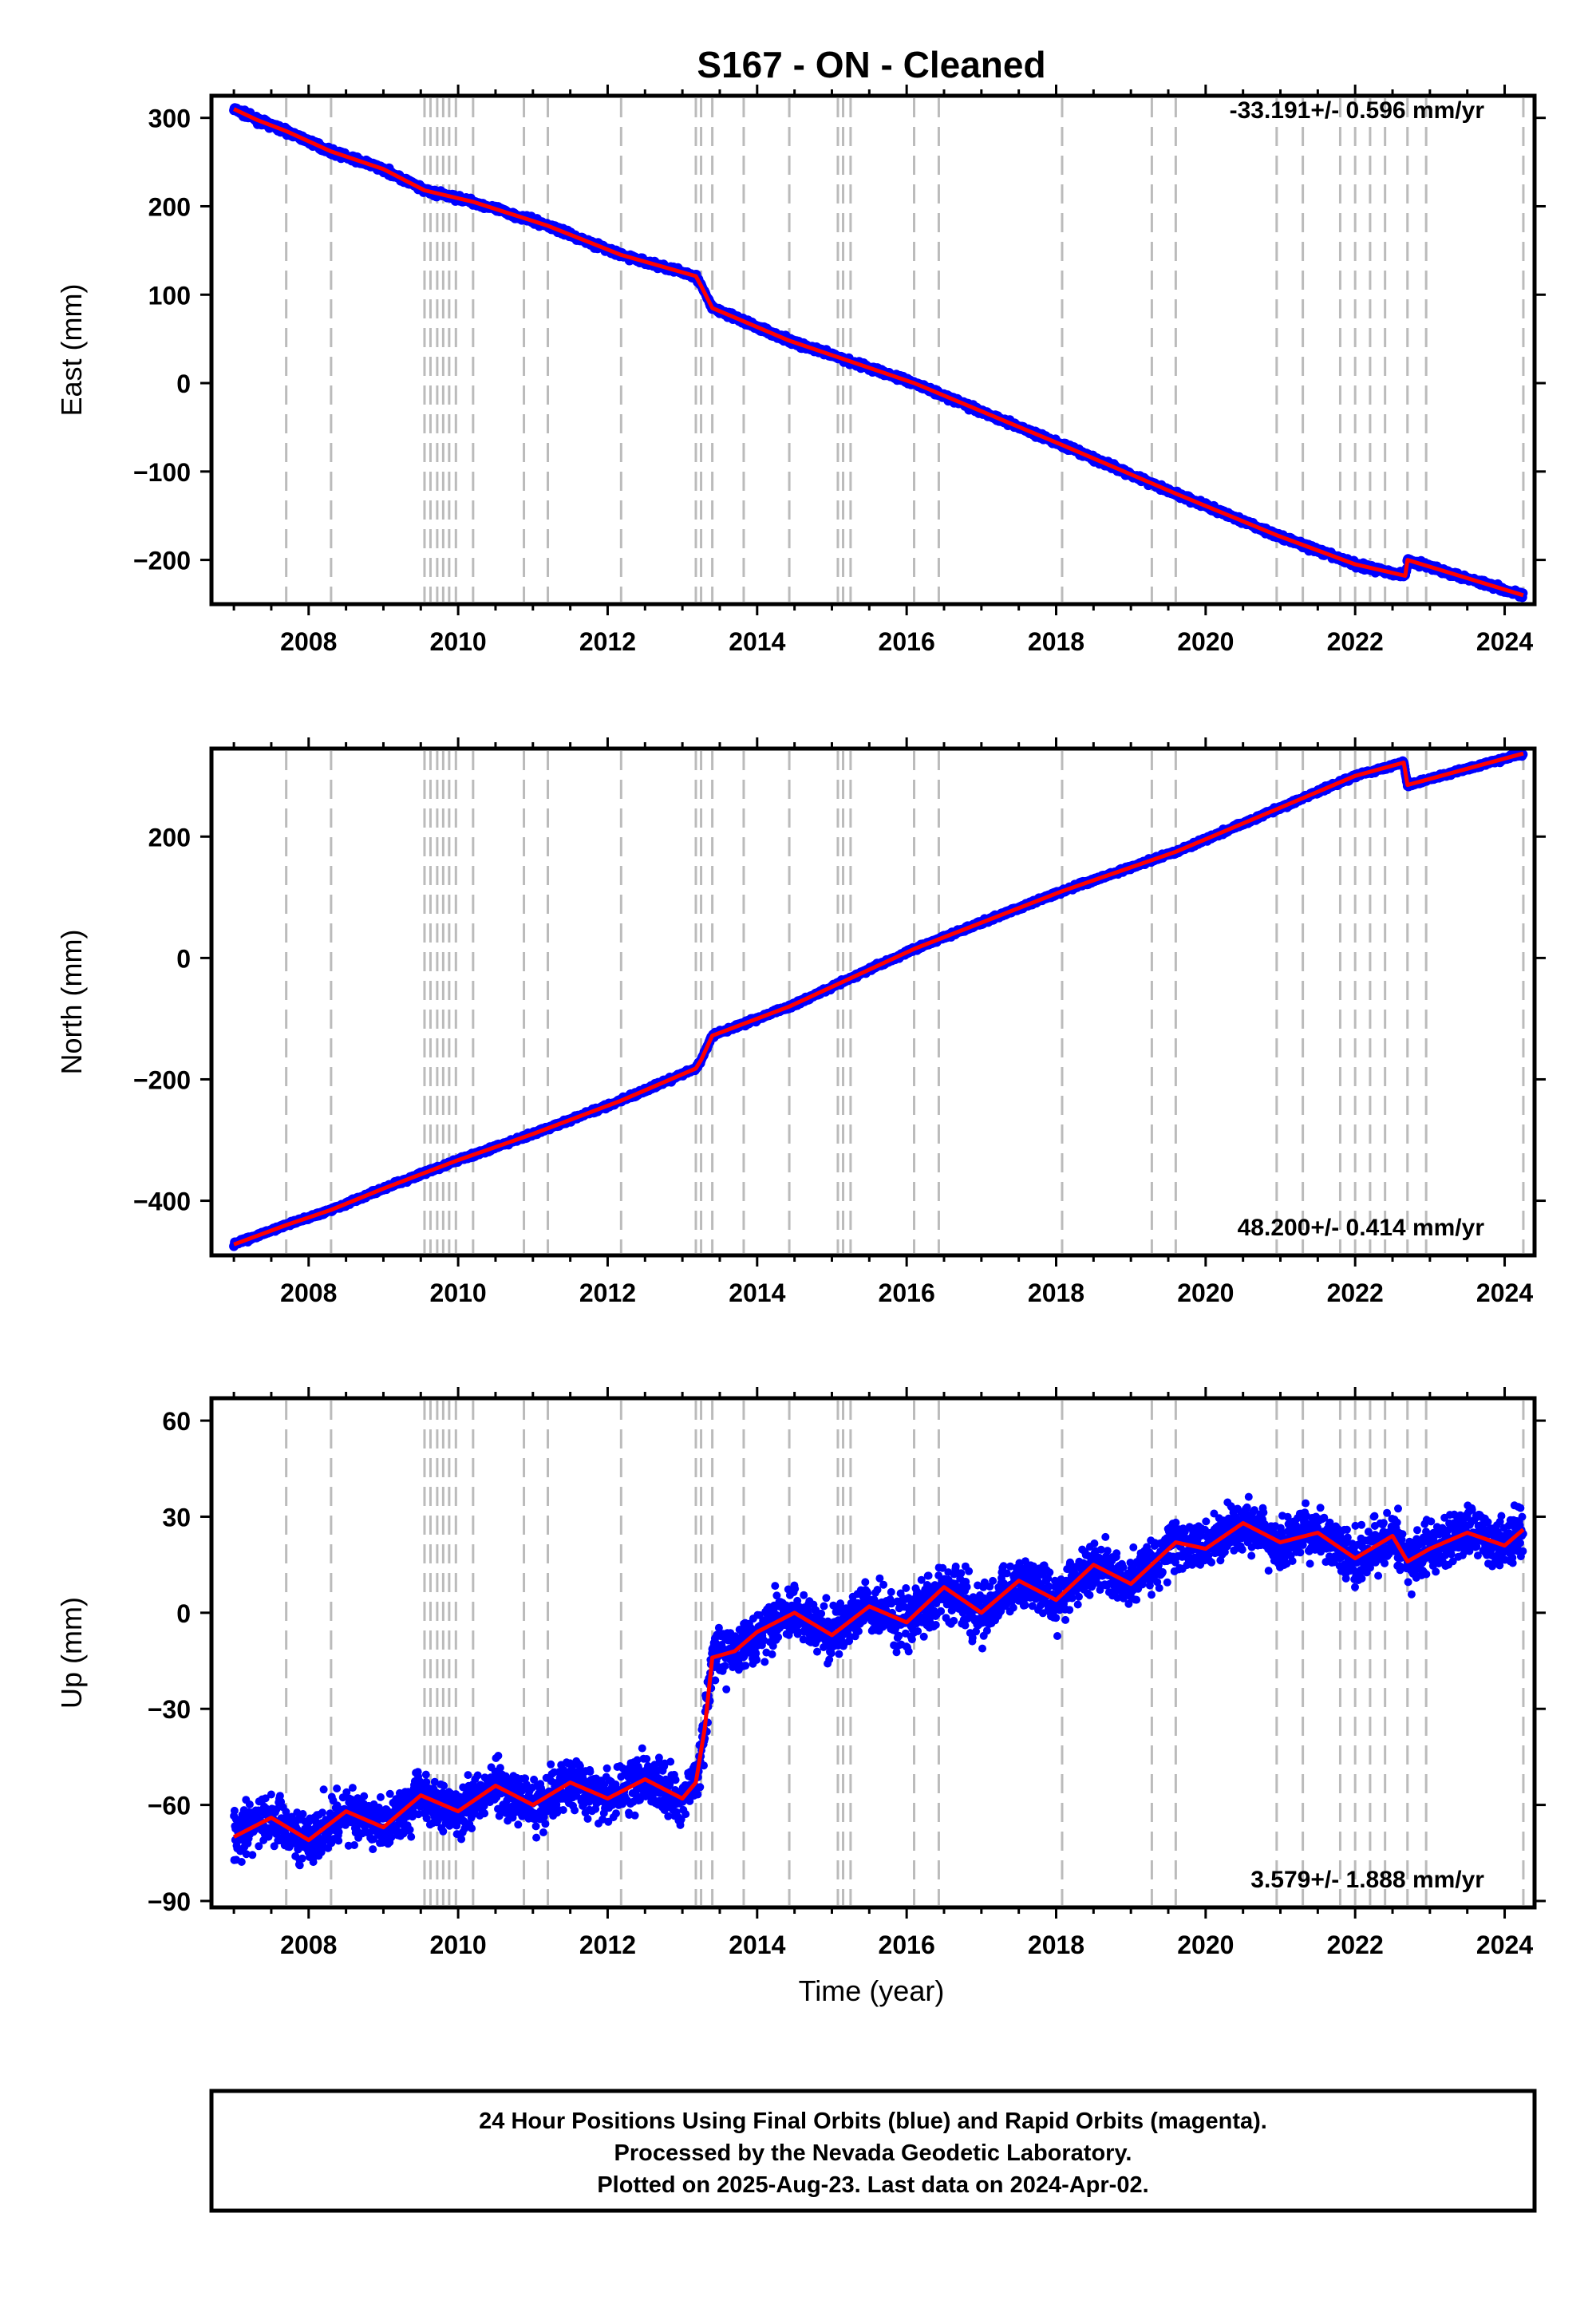  Describe the element at coordinates (169, 207) in the screenshot. I see `east-y-tick-label: 200` at that location.